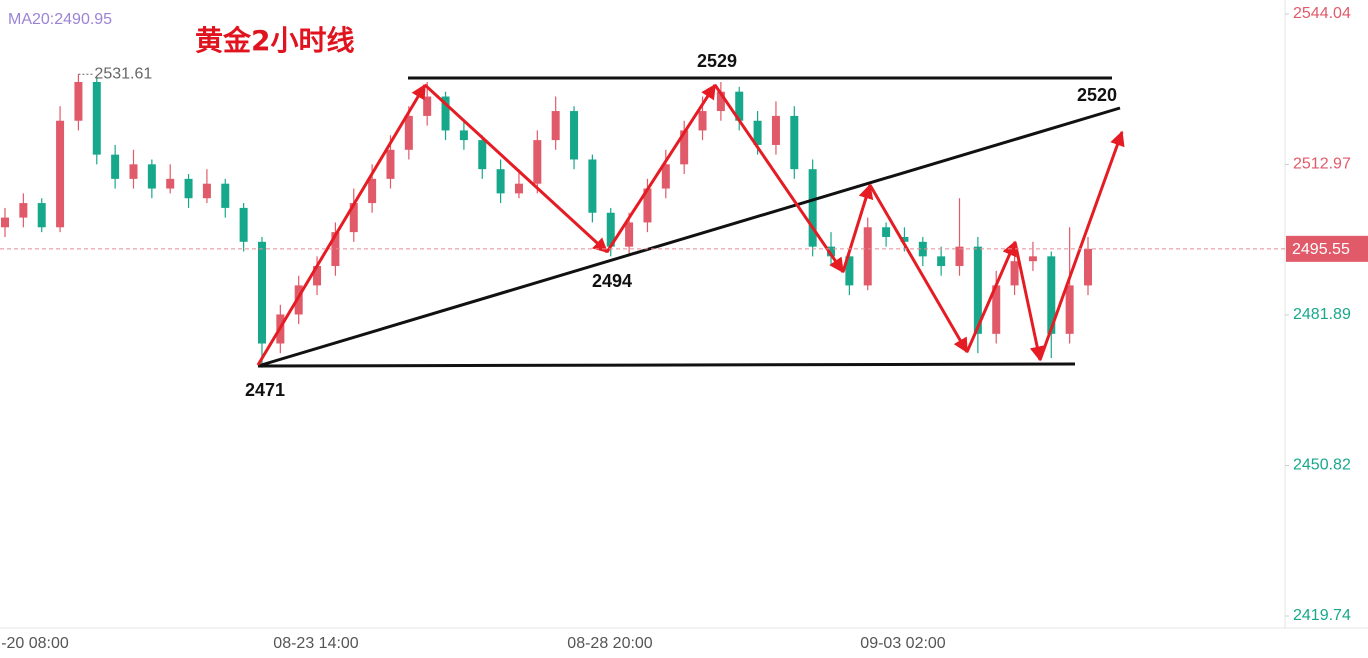 This screenshot has height=658, width=1368. Describe the element at coordinates (316, 643) in the screenshot. I see `x-tick-label: 08-23 14:00` at that location.